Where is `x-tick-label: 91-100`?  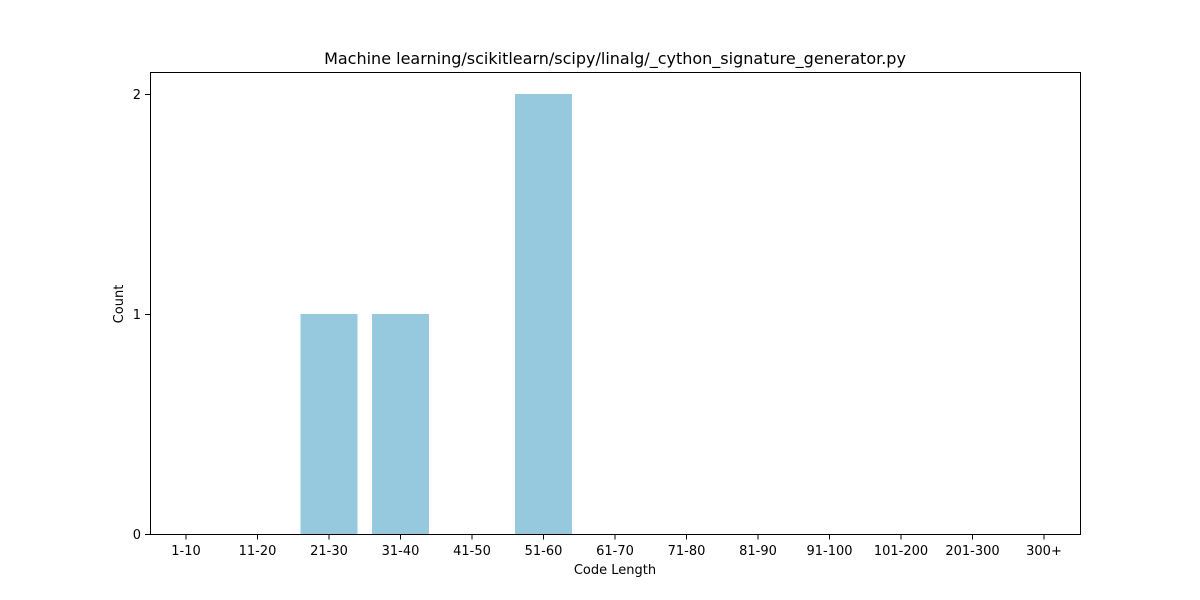 x-tick-label: 91-100 is located at coordinates (829, 551).